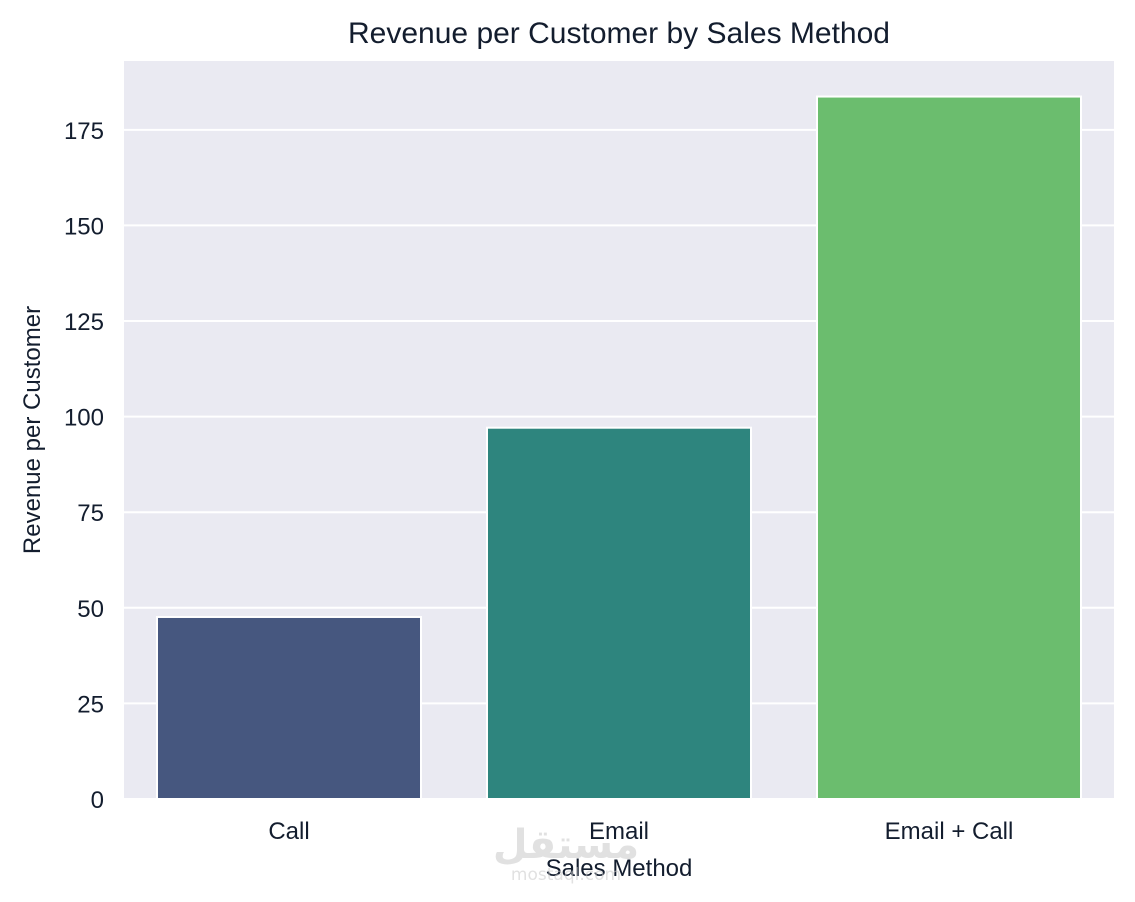 The height and width of the screenshot is (902, 1135). I want to click on y-tick-label: 125, so click(84, 322).